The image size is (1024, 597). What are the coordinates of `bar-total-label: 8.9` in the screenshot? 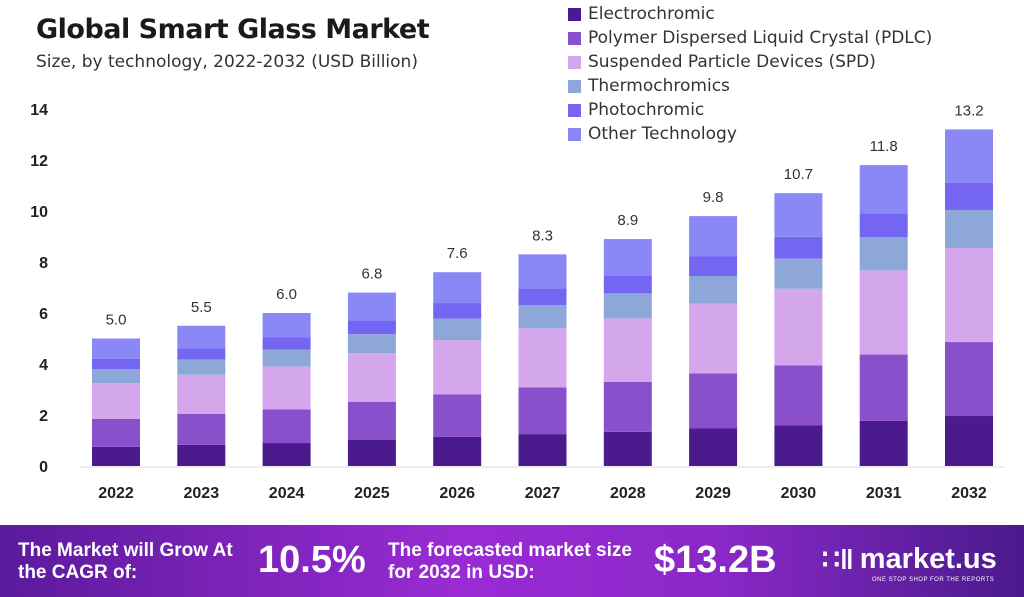 It's located at (627, 220).